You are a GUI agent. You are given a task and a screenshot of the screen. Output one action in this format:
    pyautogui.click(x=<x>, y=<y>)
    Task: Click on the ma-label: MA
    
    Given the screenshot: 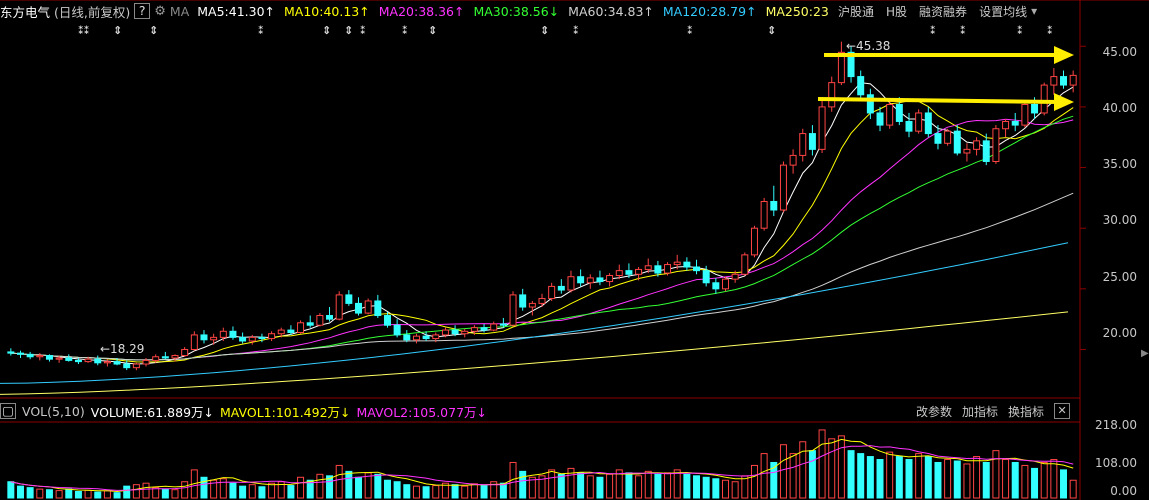 What is the action you would take?
    pyautogui.click(x=179, y=11)
    